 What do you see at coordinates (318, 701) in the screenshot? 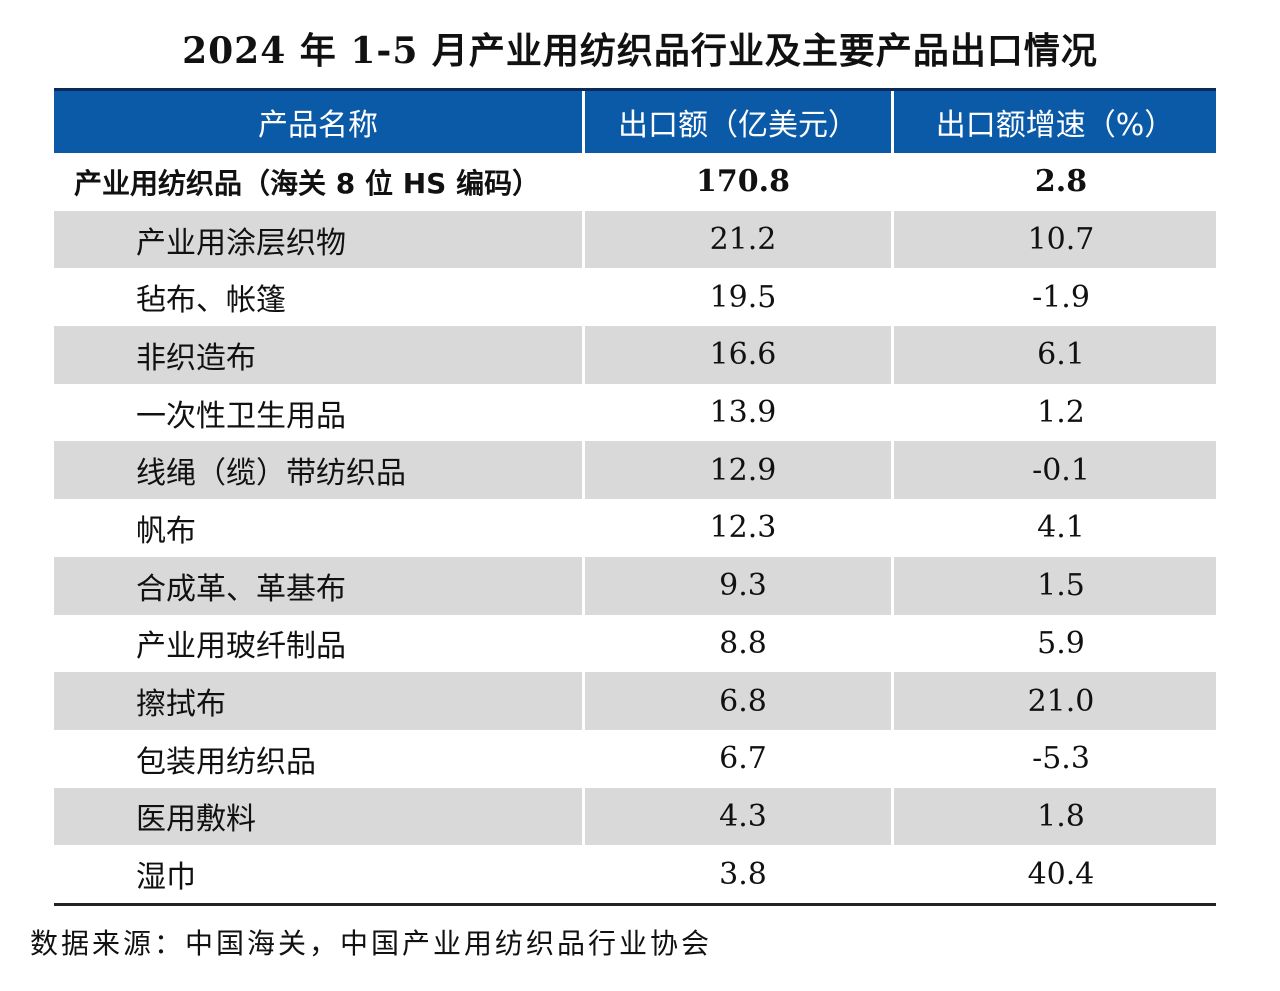
I see `cell-product-name: 擦拭布` at bounding box center [318, 701].